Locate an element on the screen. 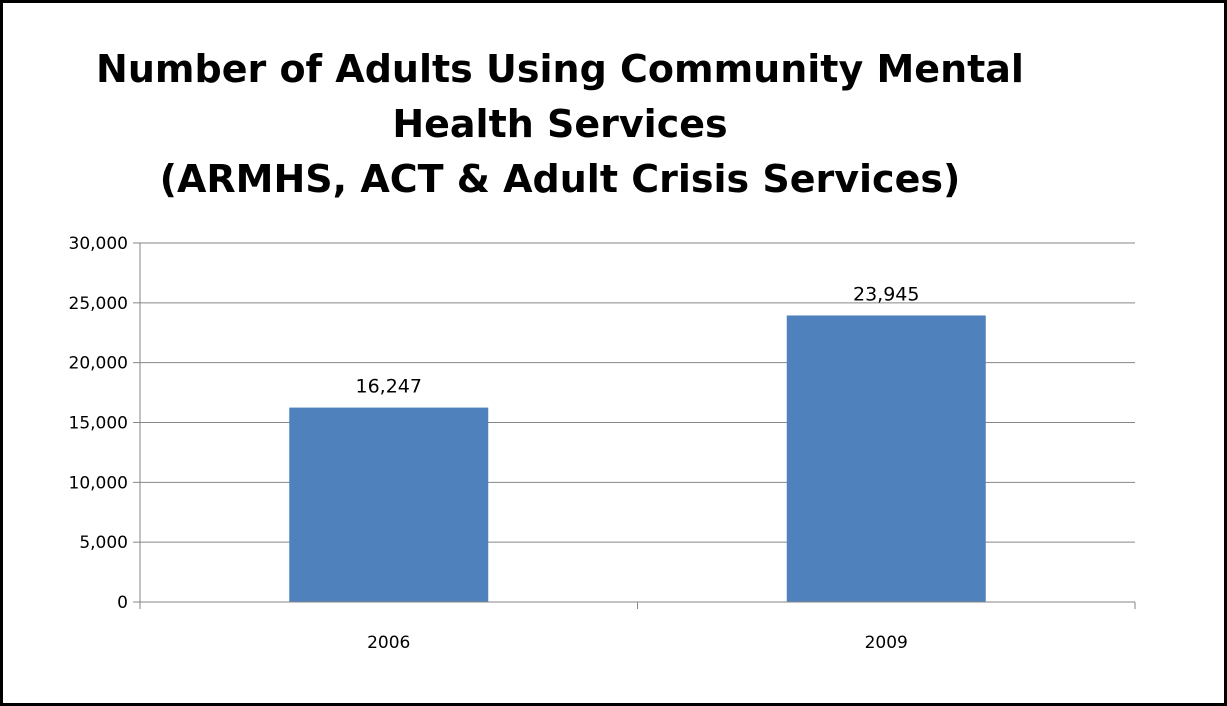 This screenshot has width=1227, height=706. y-tick-label: 10,000 is located at coordinates (98, 483).